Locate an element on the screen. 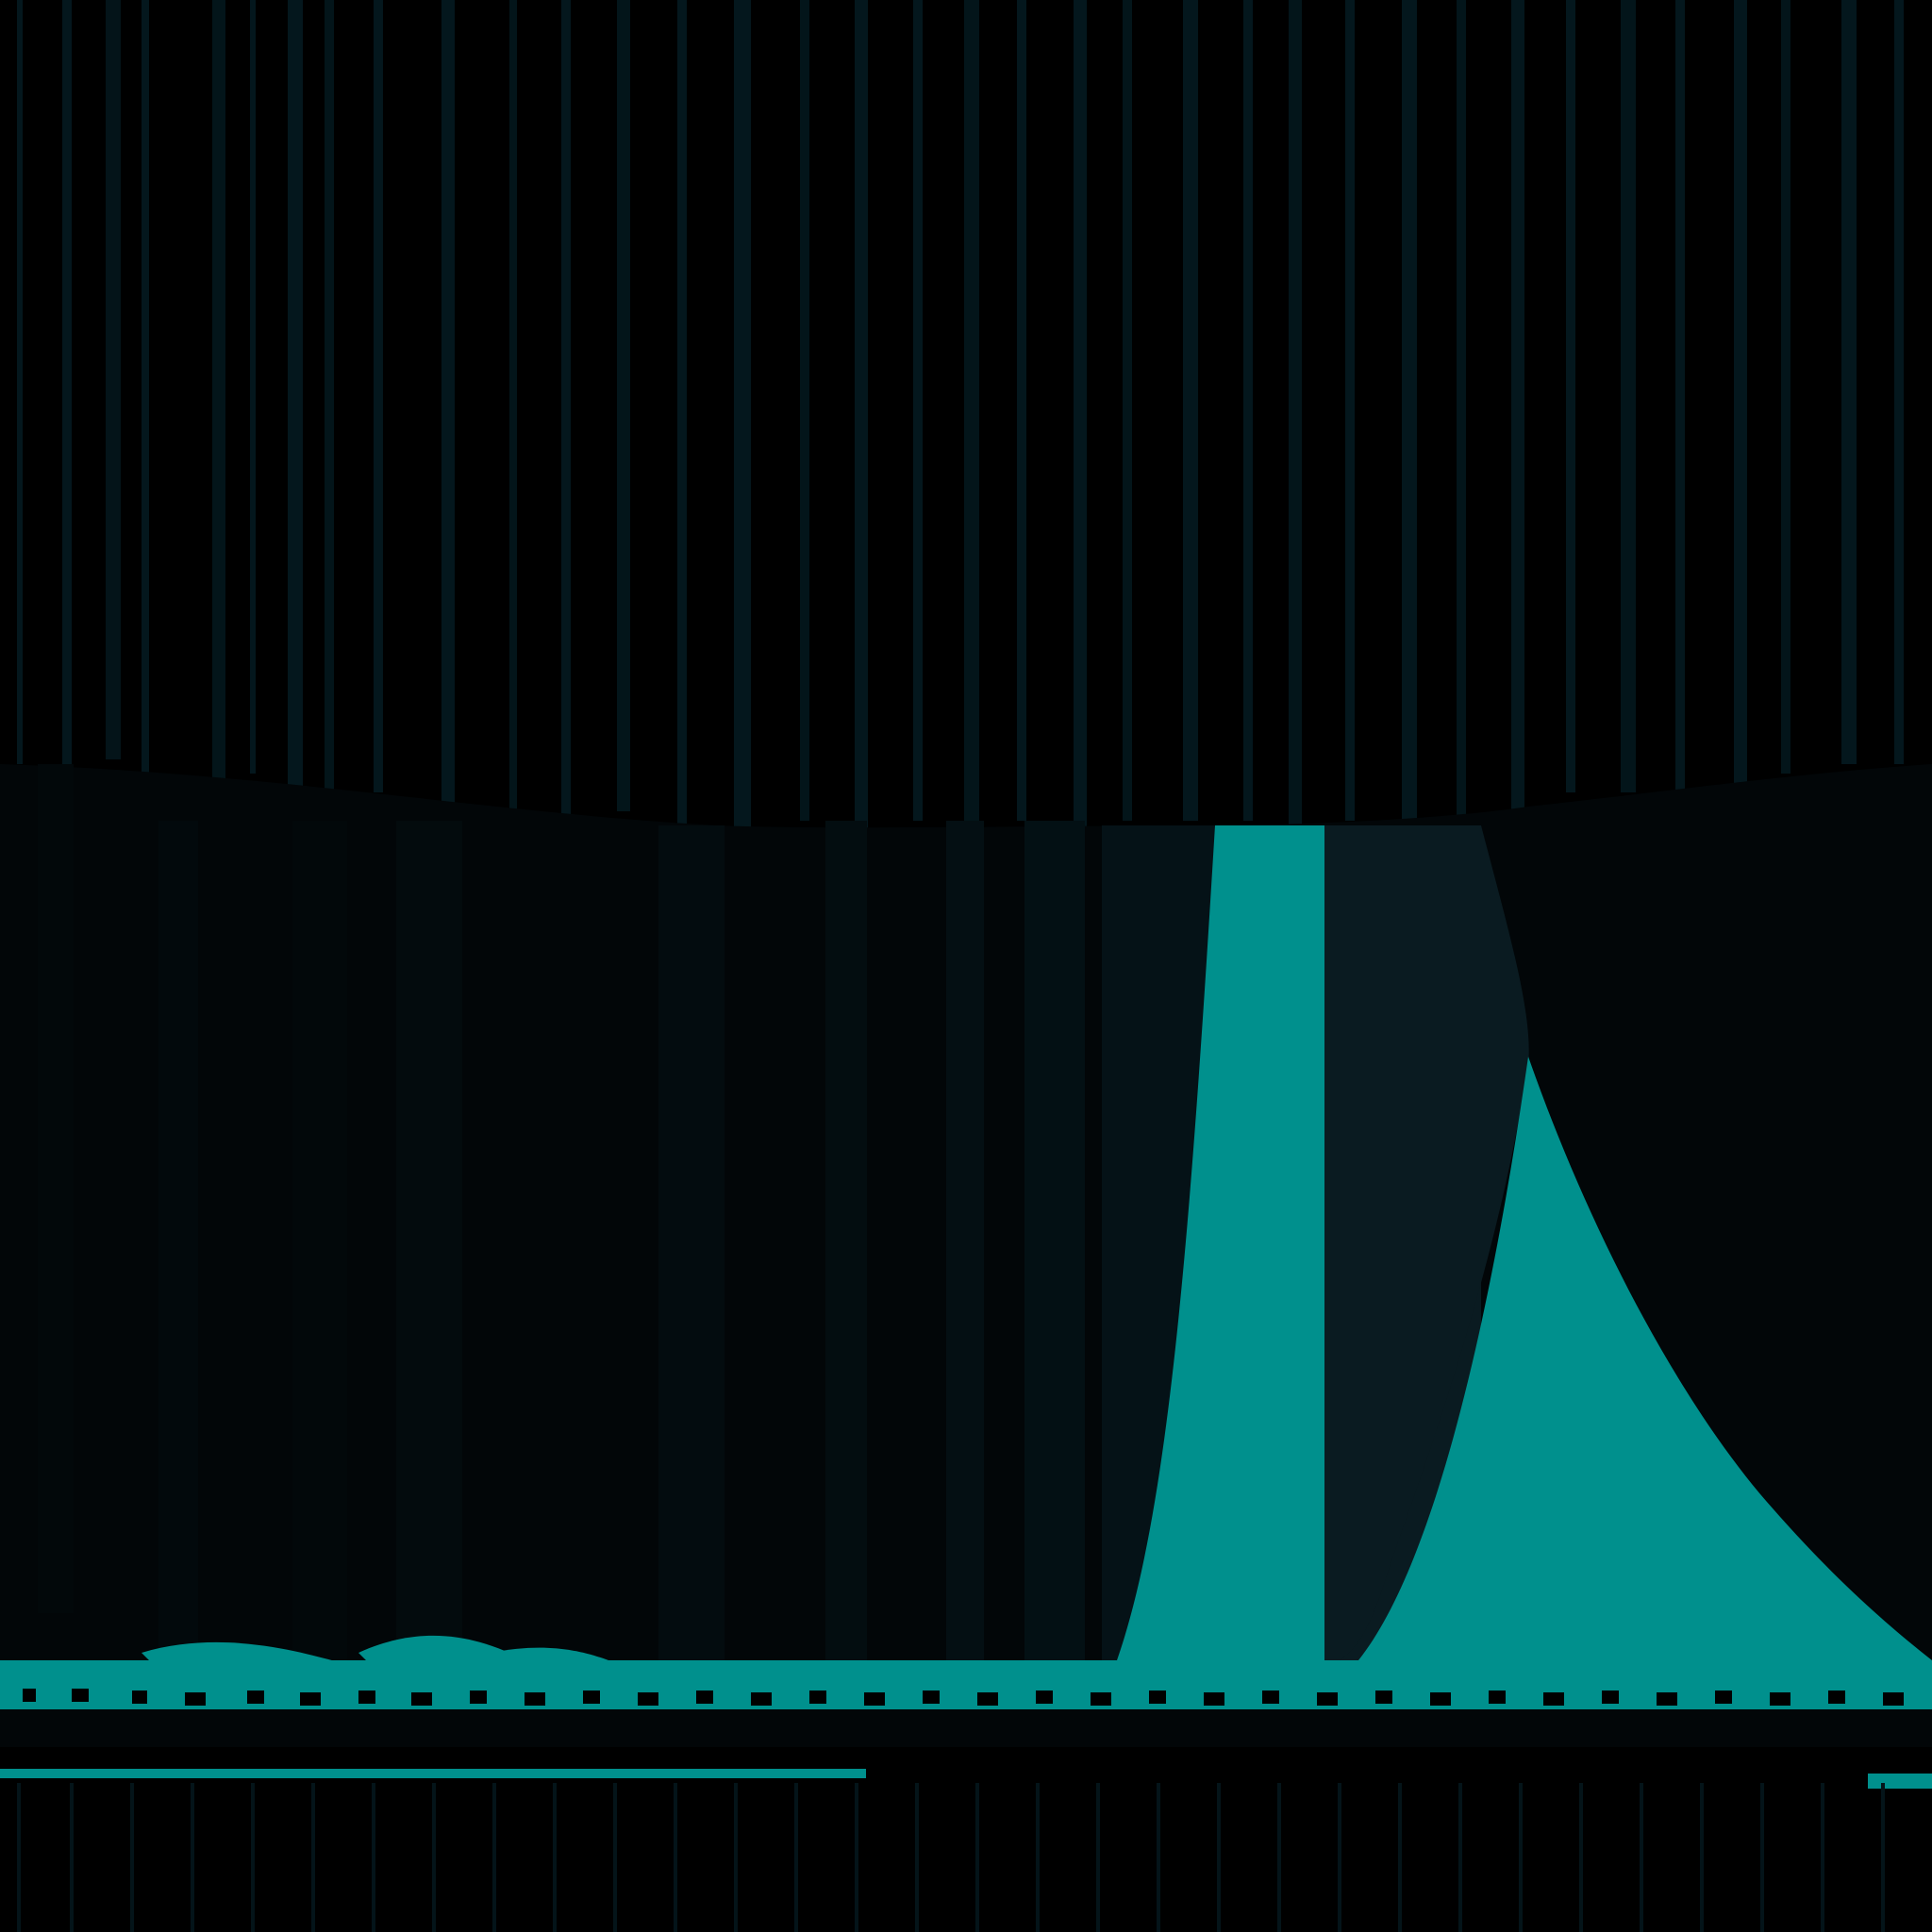 The image size is (1932, 1932). teal-slope is located at coordinates (1645, 1358).